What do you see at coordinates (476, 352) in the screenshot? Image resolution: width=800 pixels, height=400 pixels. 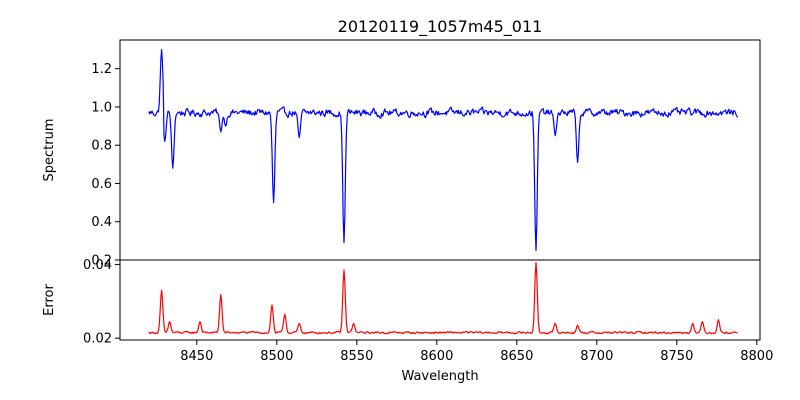 I see `error-x-ticks: 8450 8500 8550 8600 8650 8700 8750 8800` at bounding box center [476, 352].